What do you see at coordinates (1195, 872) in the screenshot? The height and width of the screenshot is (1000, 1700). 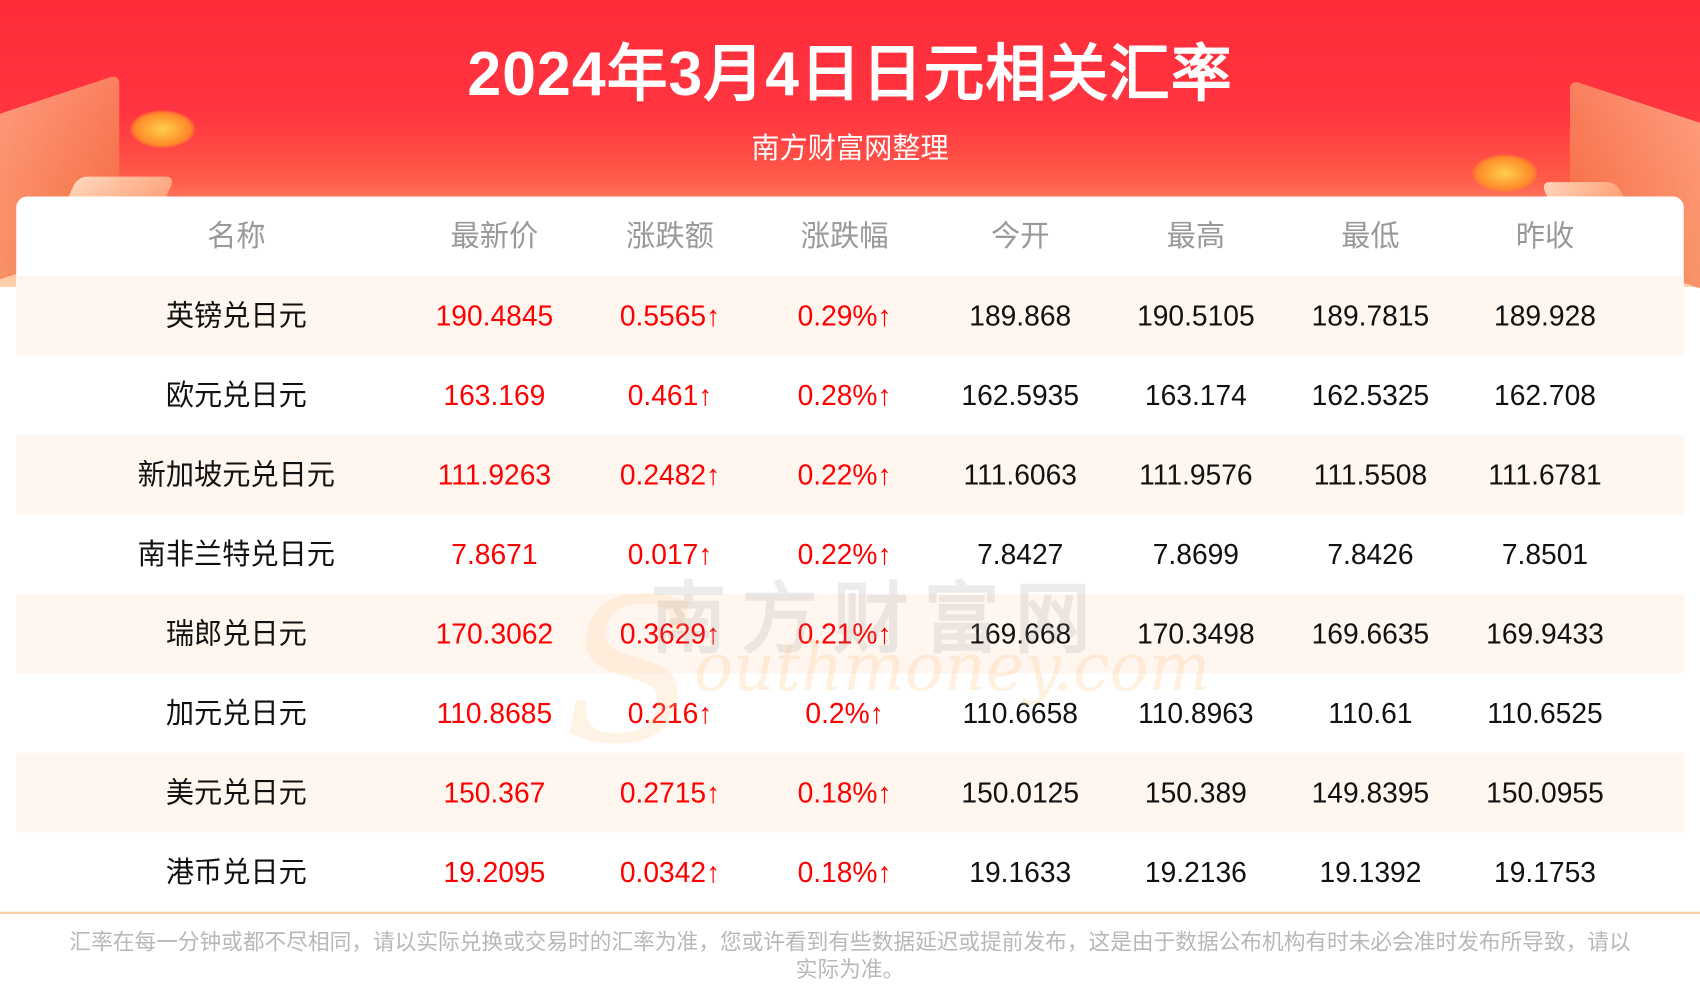 I see `high-price: 19.2136` at bounding box center [1195, 872].